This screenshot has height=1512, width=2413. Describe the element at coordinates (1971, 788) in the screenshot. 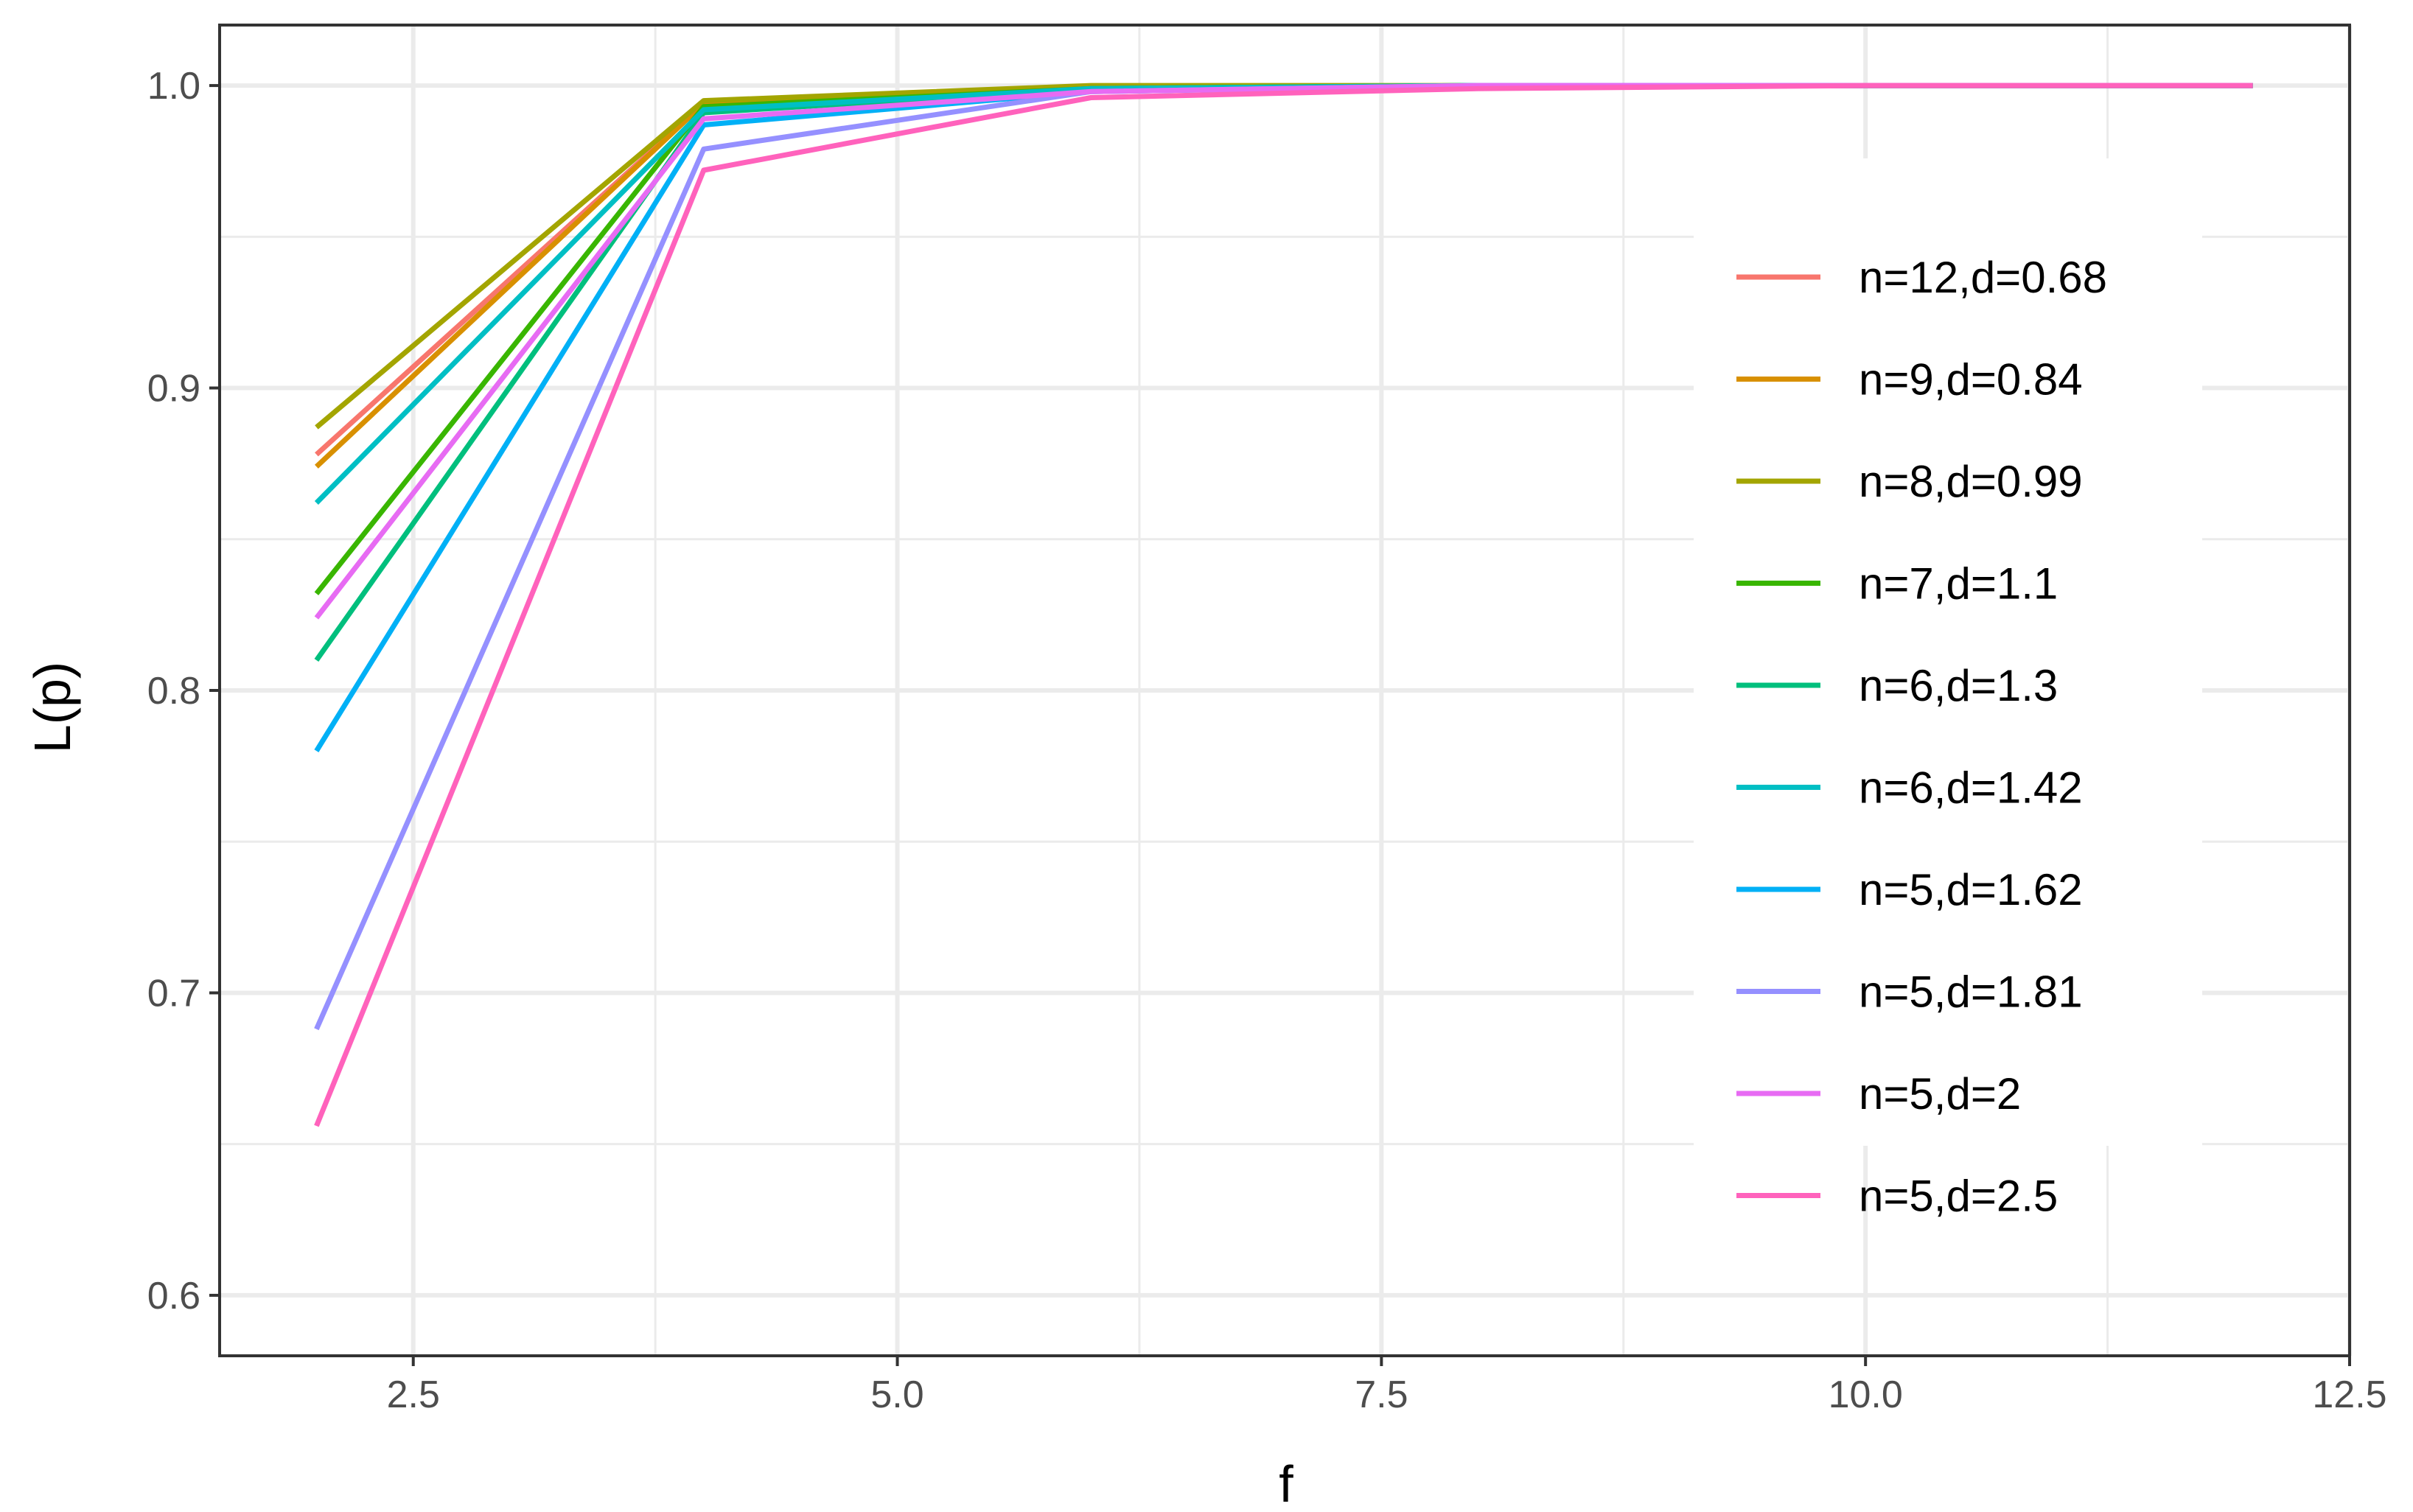

I see `legend-label: n=6,d=1.42` at that location.